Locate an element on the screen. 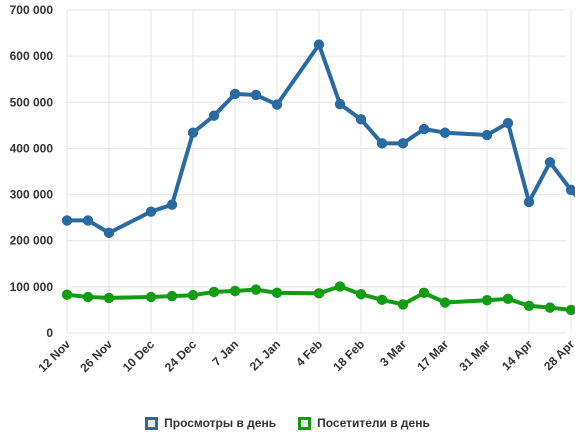 This screenshot has height=439, width=575. x-tick-label: 17 Mar is located at coordinates (432, 355).